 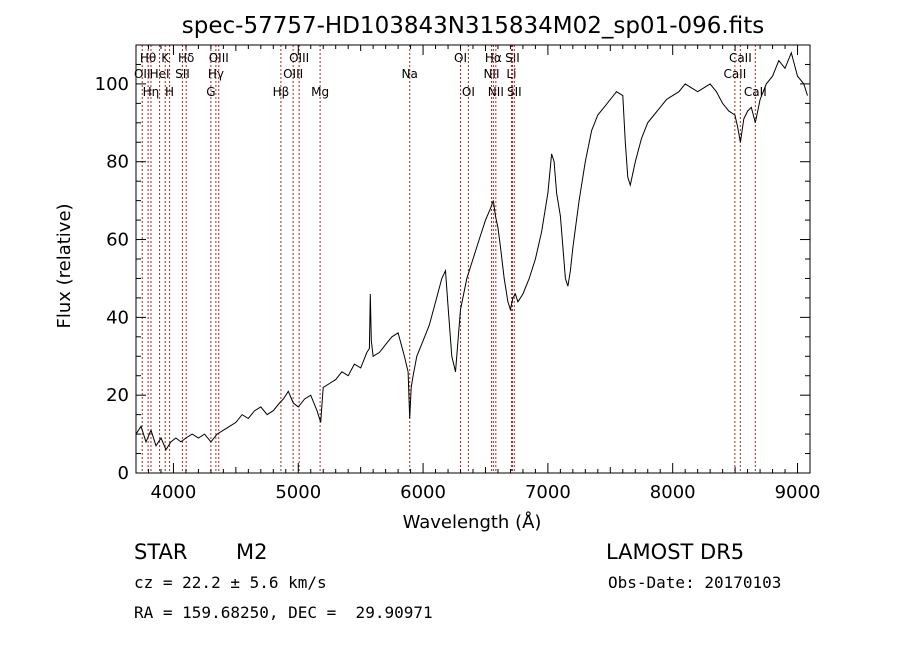 I want to click on line-marker-label: Hγ, so click(x=216, y=74).